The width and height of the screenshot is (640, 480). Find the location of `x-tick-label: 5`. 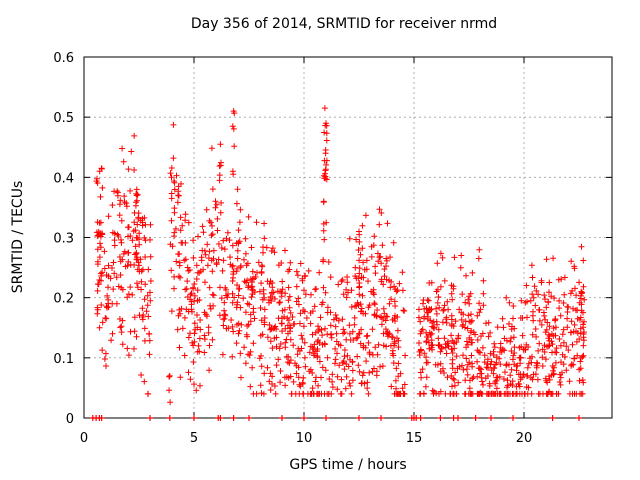

x-tick-label: 5 is located at coordinates (194, 438).